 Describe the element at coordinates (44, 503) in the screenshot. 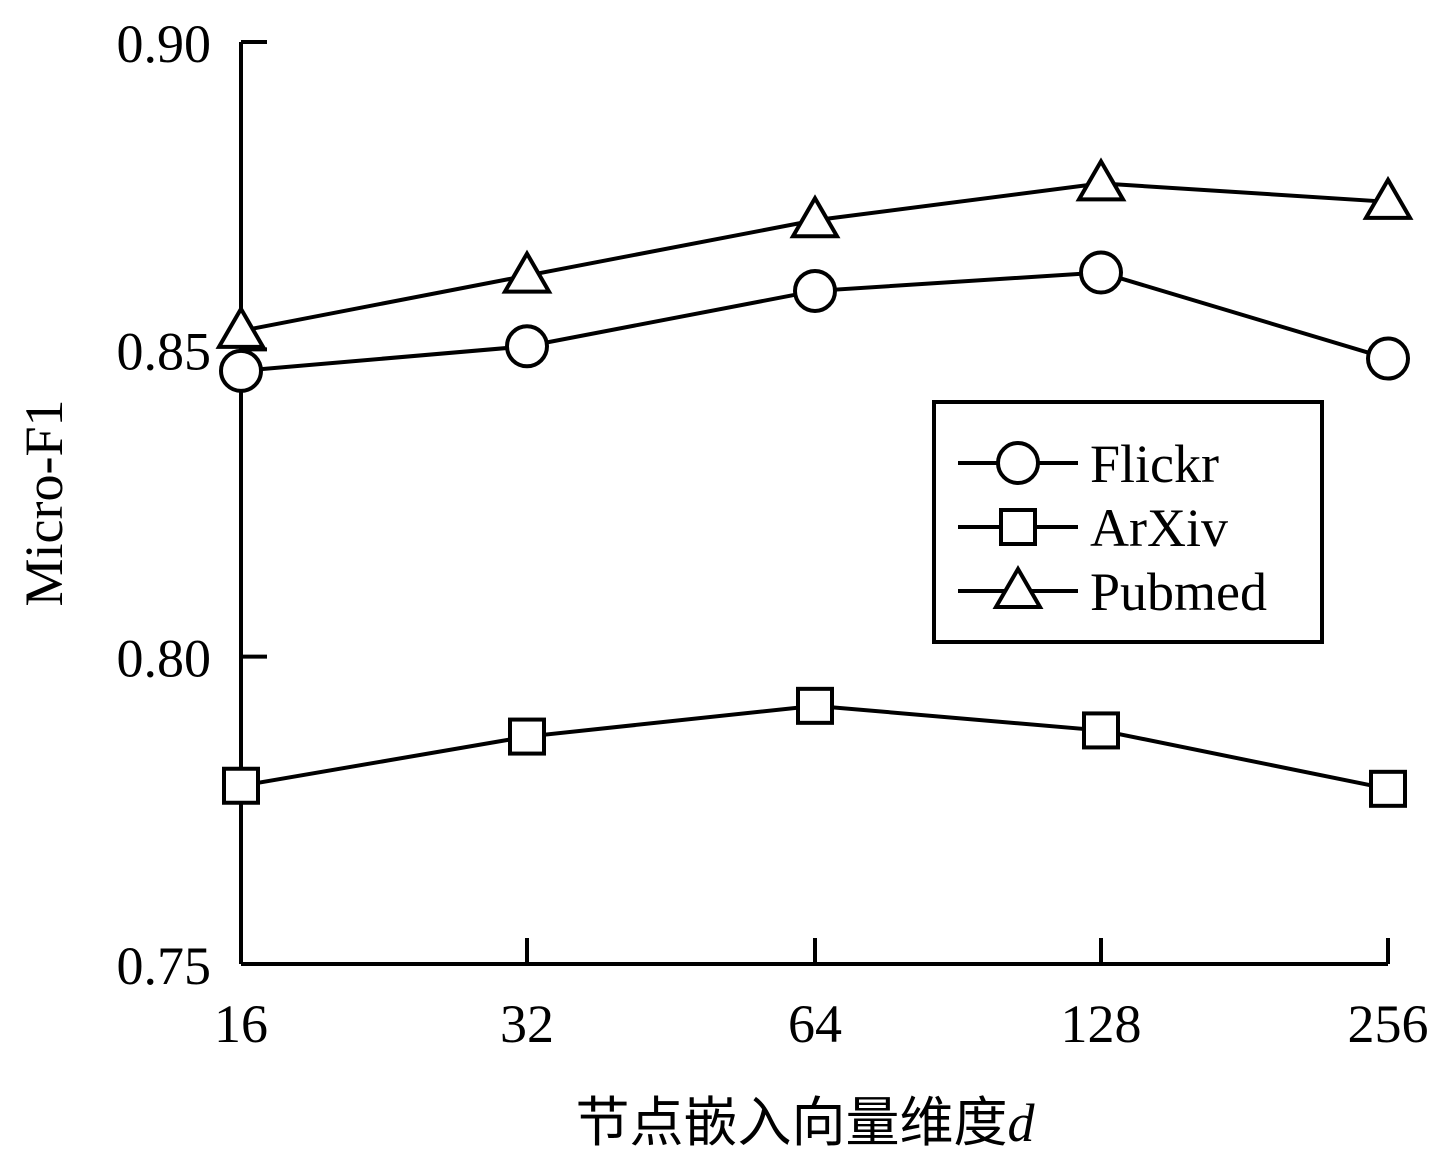

I see `y-axis-title: Micro-F1` at that location.